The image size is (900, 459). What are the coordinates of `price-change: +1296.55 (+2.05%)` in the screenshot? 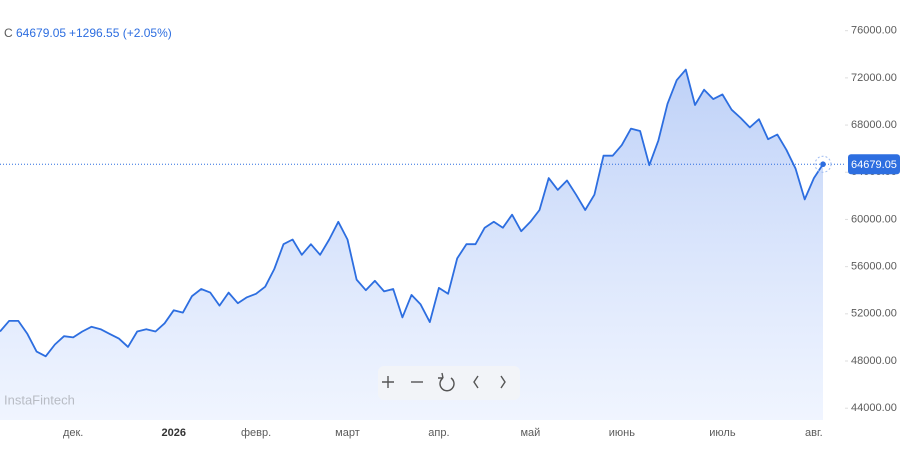 It's located at (120, 33).